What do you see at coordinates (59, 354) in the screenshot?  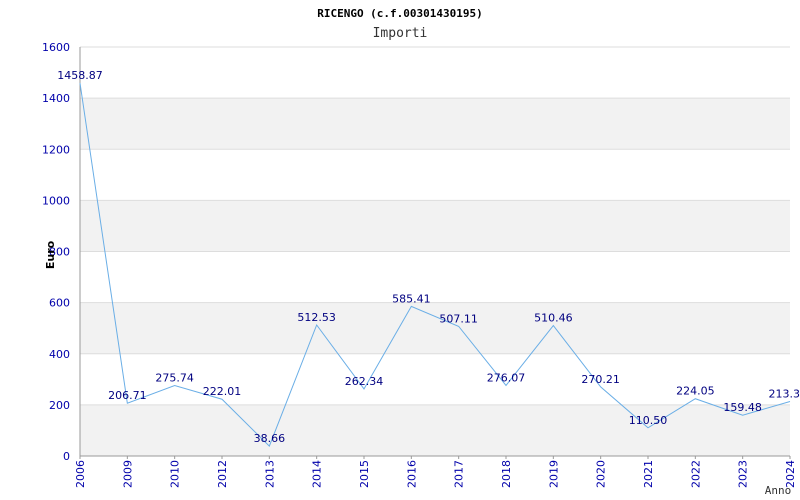 I see `y-tick-label: 400` at bounding box center [59, 354].